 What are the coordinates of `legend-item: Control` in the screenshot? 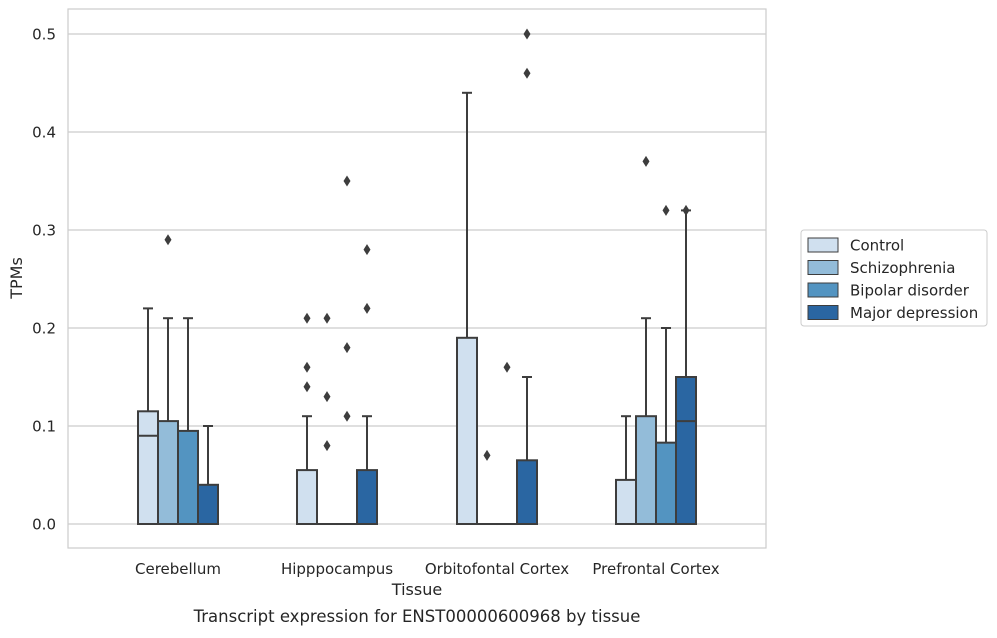 It's located at (856, 246).